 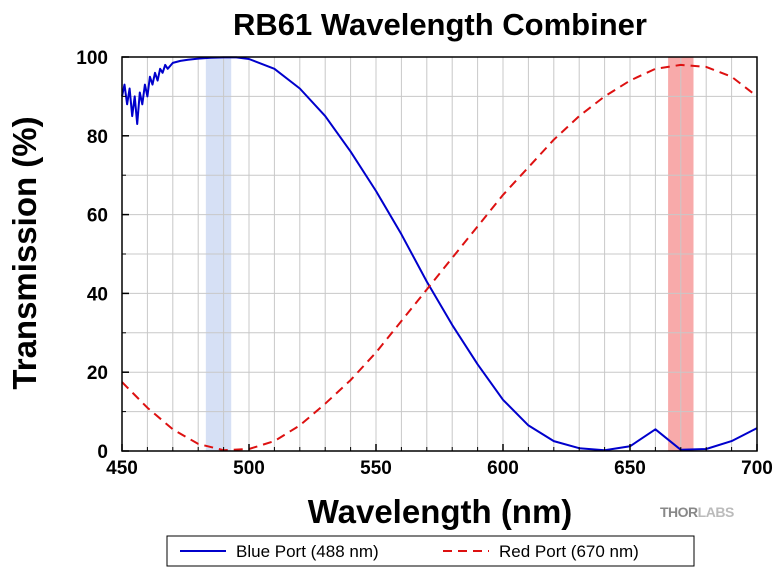 What do you see at coordinates (24, 252) in the screenshot?
I see `y-axis-title: Transmission (%)` at bounding box center [24, 252].